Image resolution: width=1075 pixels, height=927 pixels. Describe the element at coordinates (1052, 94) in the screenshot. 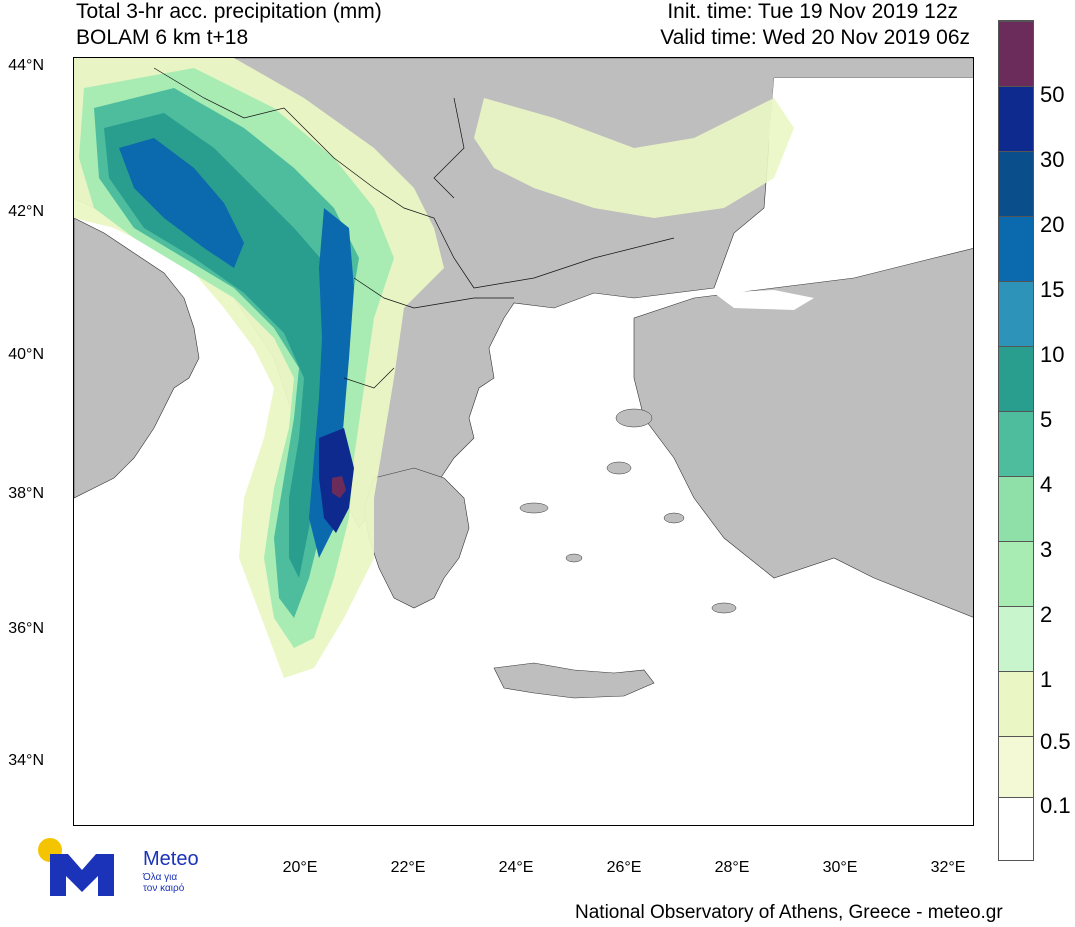

I see `colorbar-label-50: 50` at that location.